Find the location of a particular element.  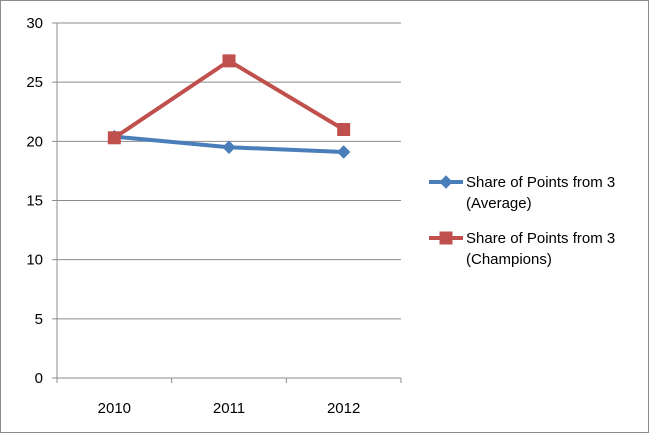

y-tick-label: 5 is located at coordinates (39, 319).